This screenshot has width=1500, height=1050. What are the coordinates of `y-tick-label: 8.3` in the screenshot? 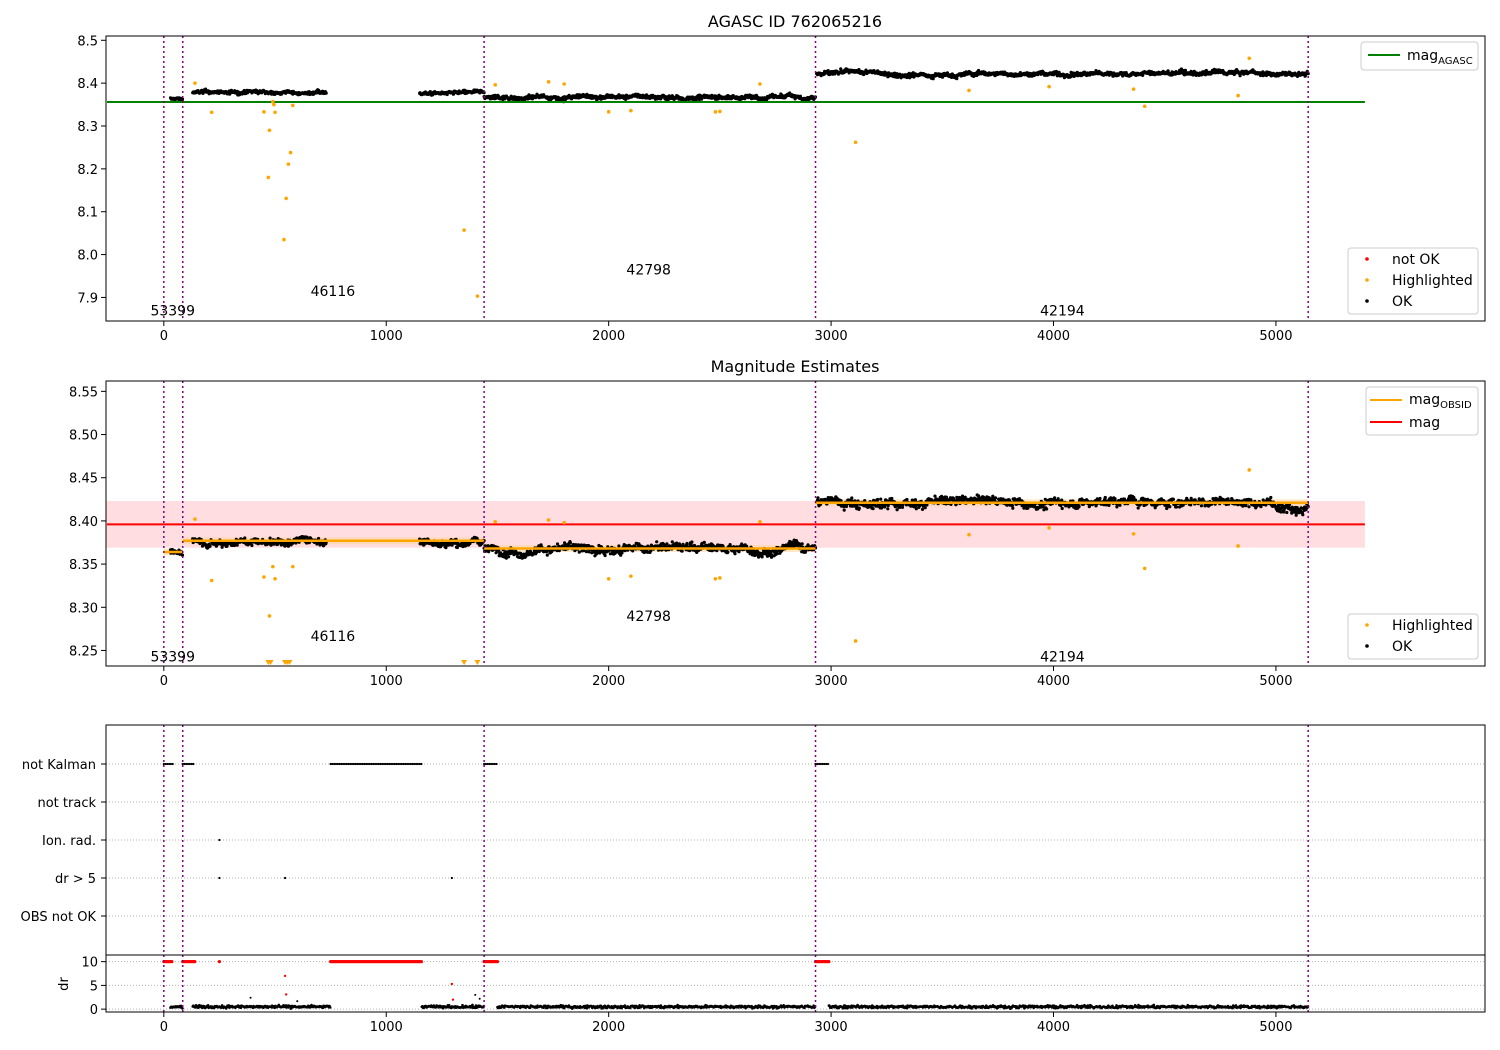 It's located at (87, 127).